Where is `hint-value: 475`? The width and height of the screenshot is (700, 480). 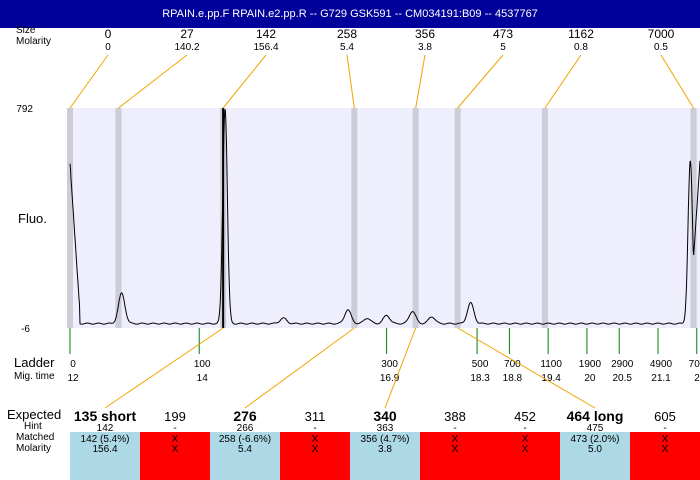 hint-value: 475 is located at coordinates (595, 428).